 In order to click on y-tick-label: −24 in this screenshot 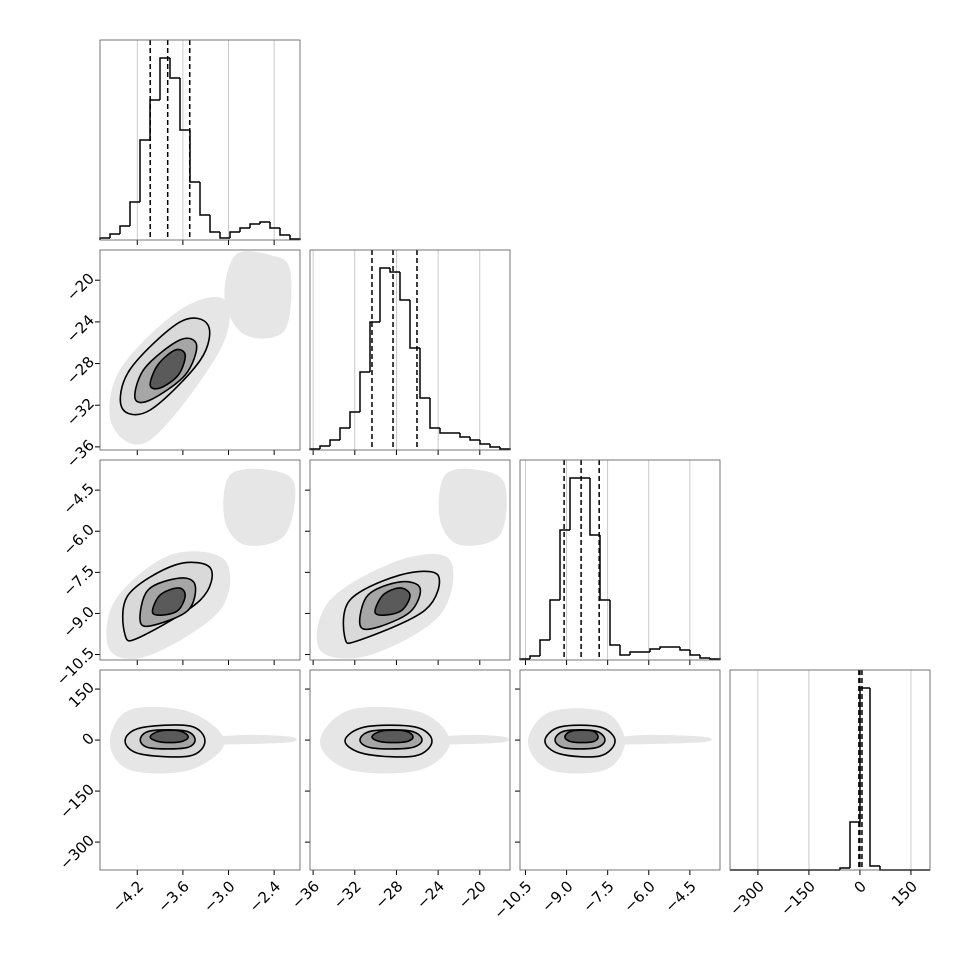, I will do `click(80, 328)`.